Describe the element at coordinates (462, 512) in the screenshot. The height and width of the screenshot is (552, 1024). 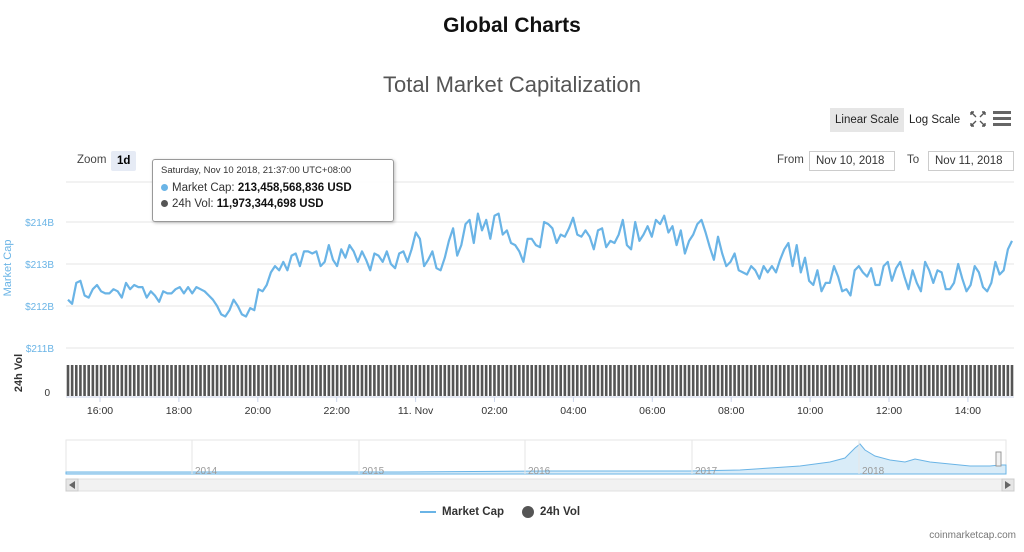
I see `legend-market-cap: Market Cap` at that location.